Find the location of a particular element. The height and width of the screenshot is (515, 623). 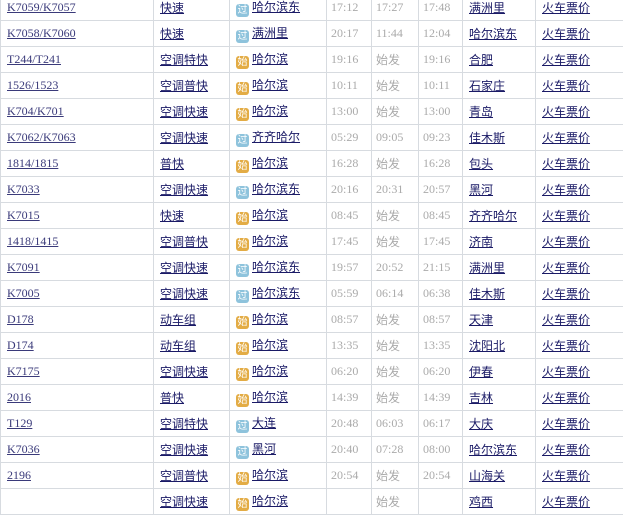

destination-station-link: 鸡西 is located at coordinates (481, 502).